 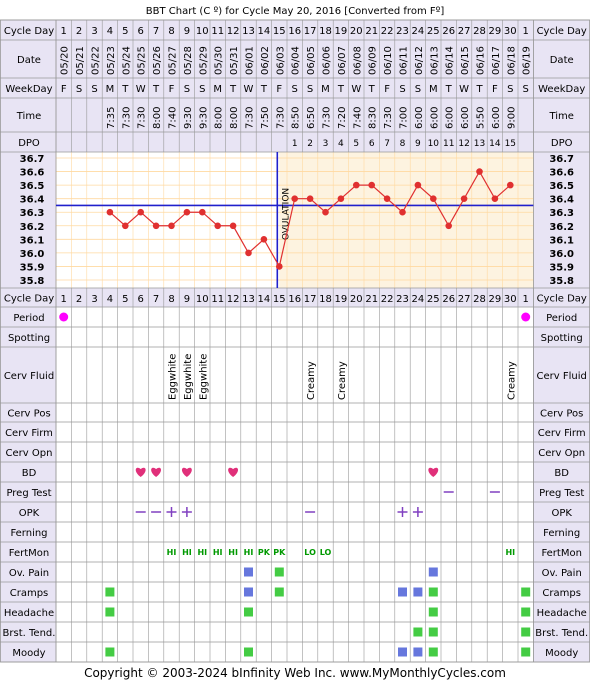 What do you see at coordinates (433, 572) in the screenshot?
I see `ov-pain-marker` at bounding box center [433, 572].